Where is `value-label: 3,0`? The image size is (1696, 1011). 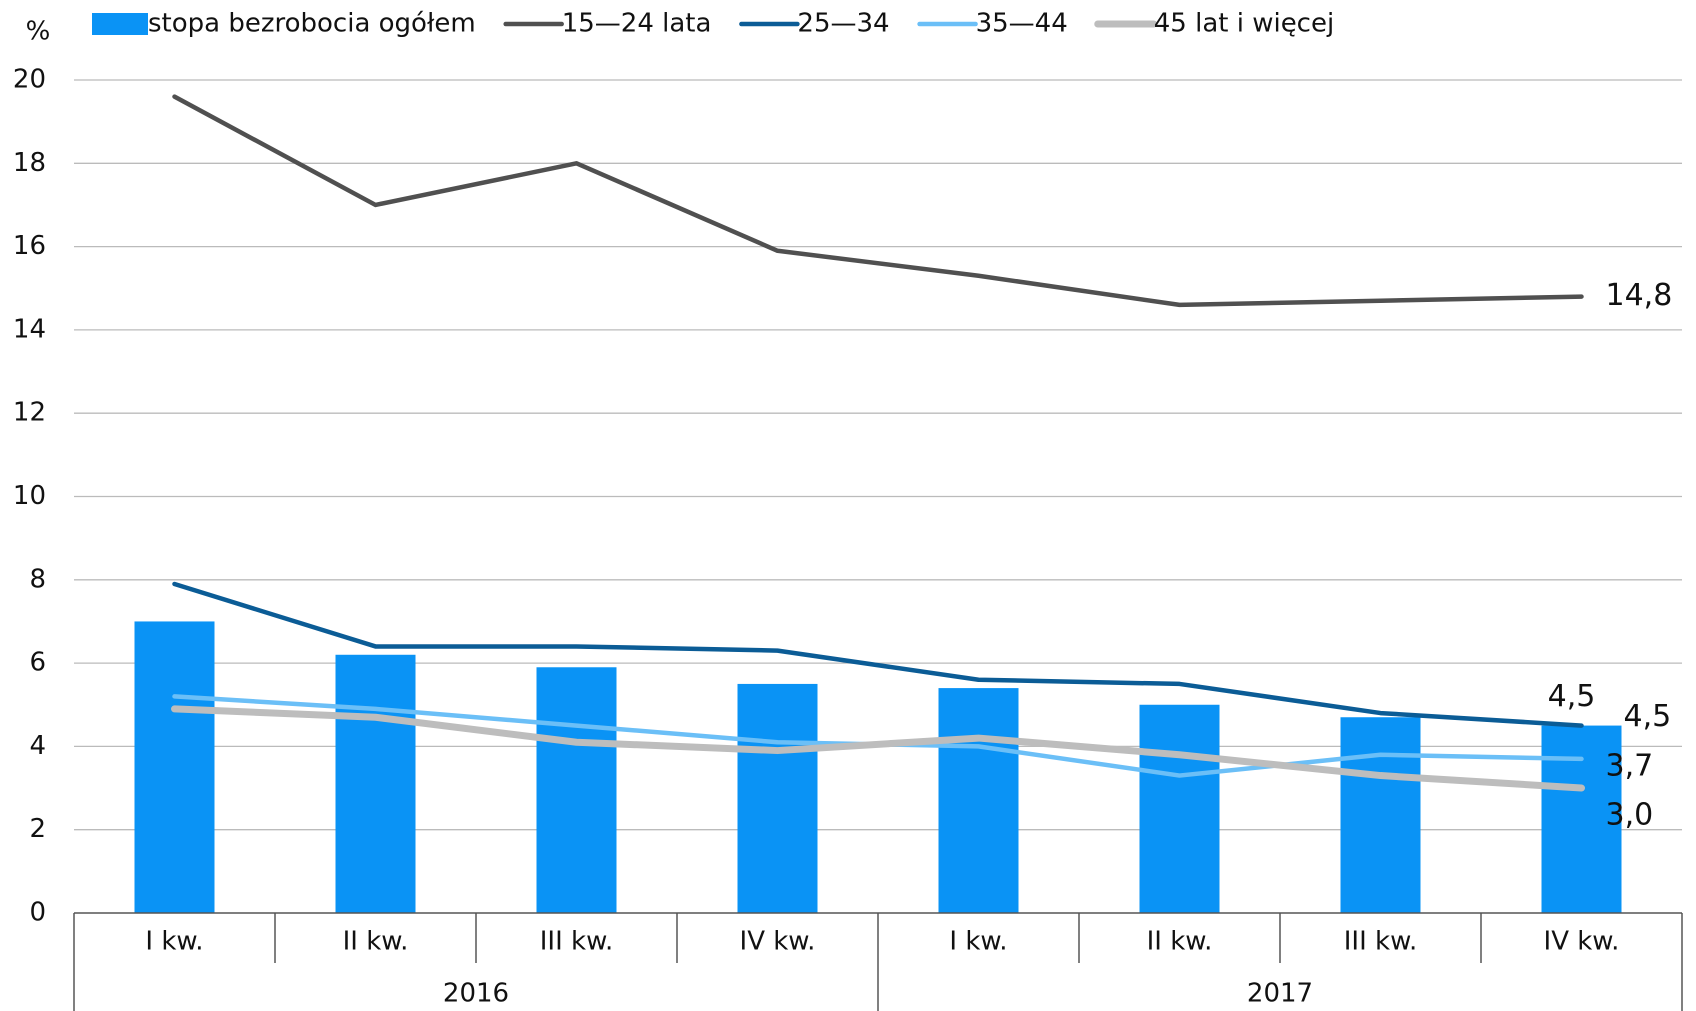
value-label: 3,0 is located at coordinates (1630, 815).